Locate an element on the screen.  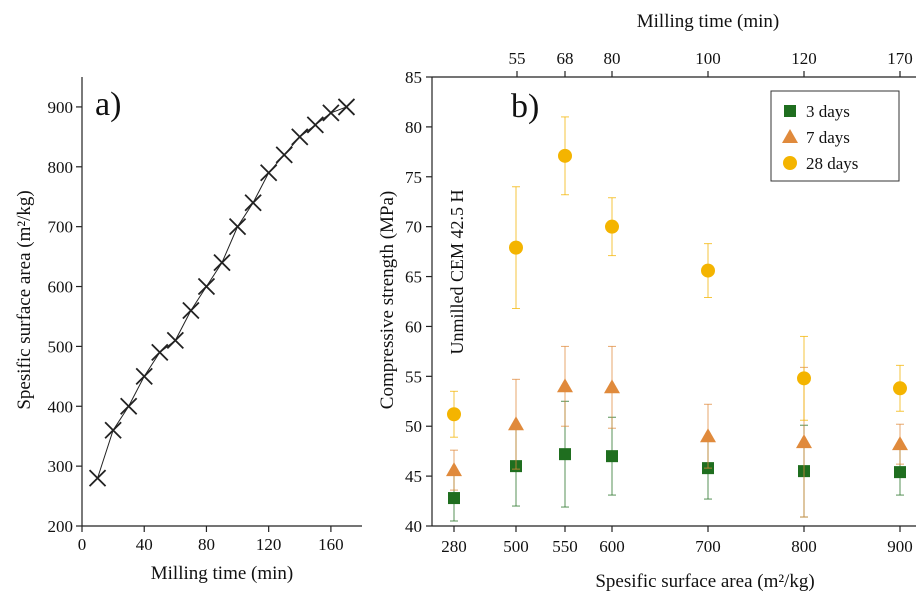
panel-a-x-tick-label: 80 is located at coordinates (206, 544).